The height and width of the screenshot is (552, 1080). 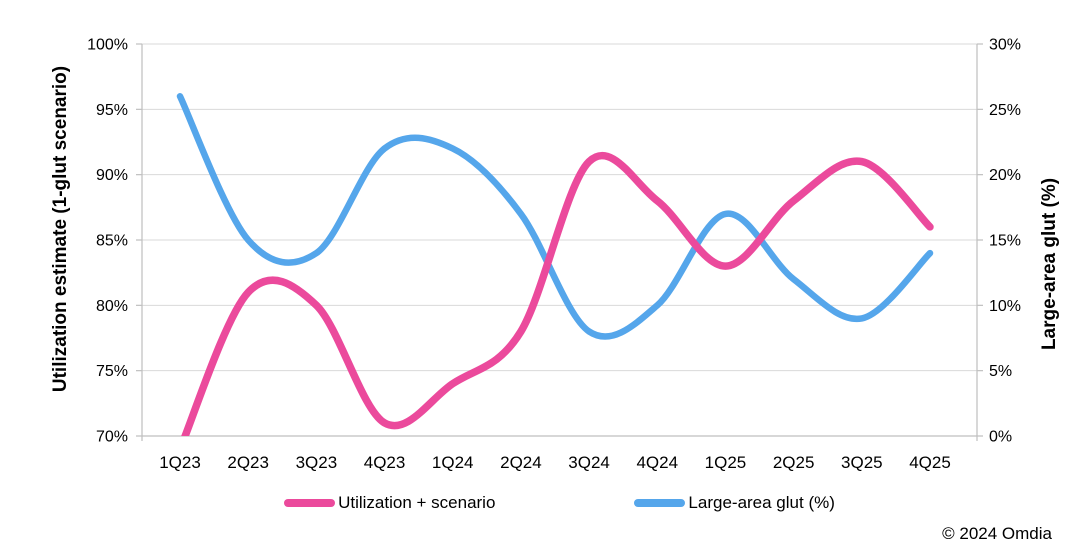 What do you see at coordinates (1049, 264) in the screenshot?
I see `right-axis-title: Large-area glut (%)` at bounding box center [1049, 264].